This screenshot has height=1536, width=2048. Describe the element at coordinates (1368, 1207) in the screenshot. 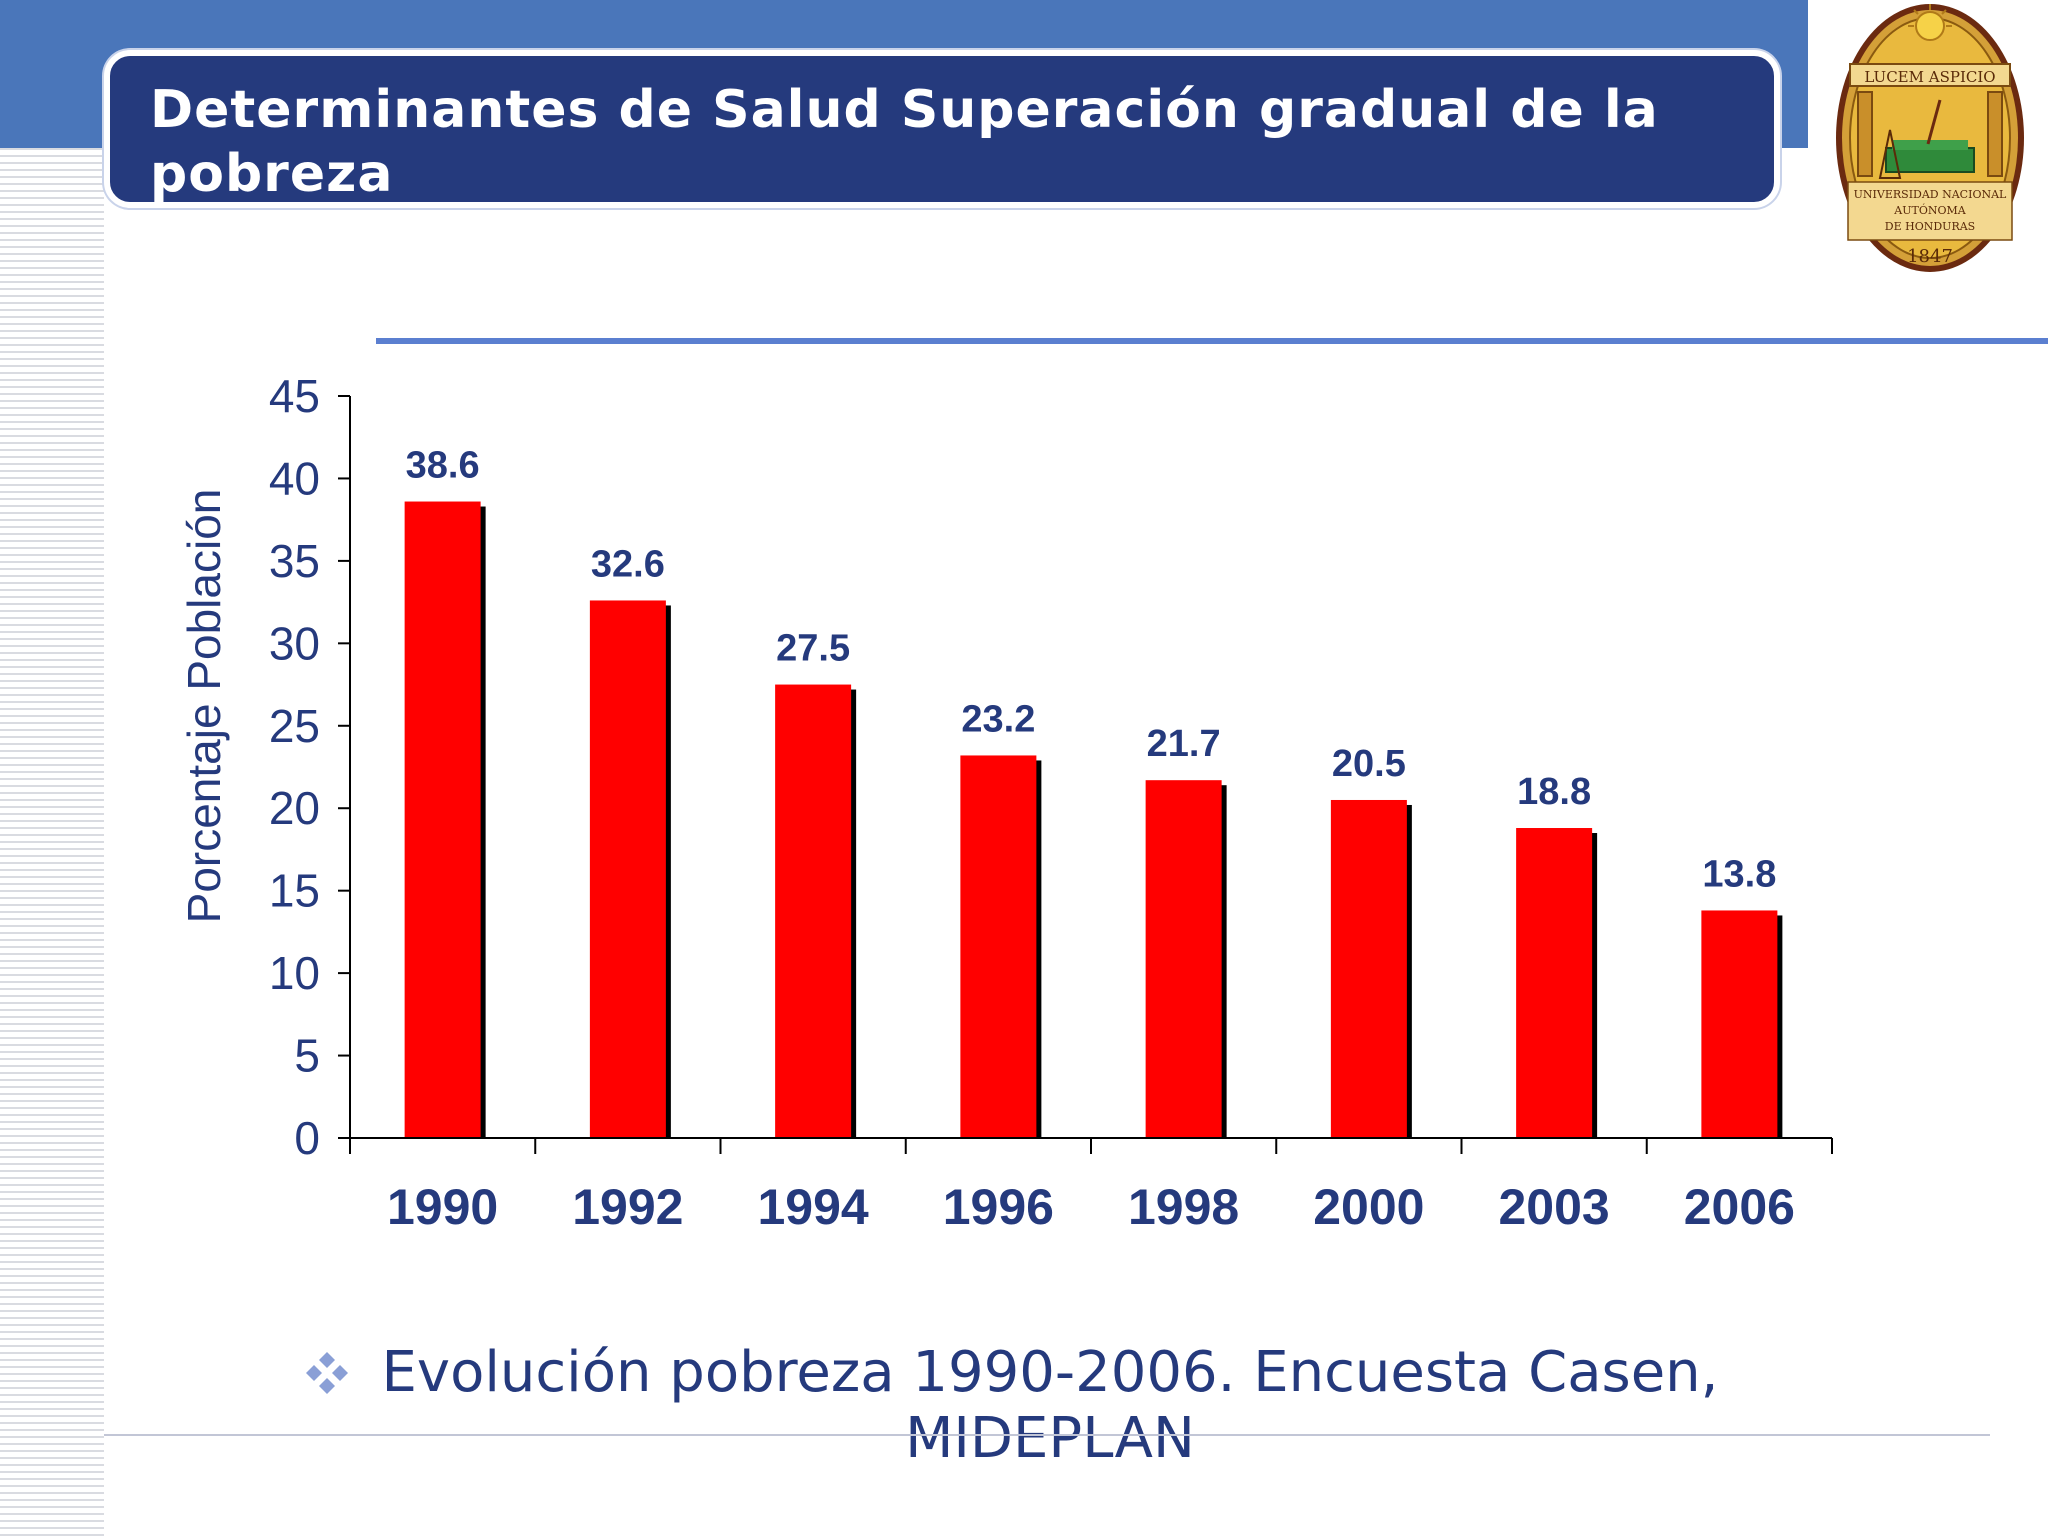

I see `x-tick-label-2000: 2000` at that location.